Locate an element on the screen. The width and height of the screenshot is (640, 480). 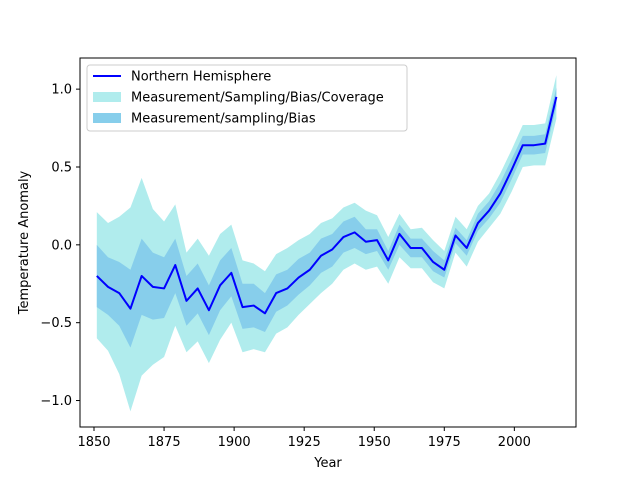
y-tick-label: 1.0 is located at coordinates (61, 90).